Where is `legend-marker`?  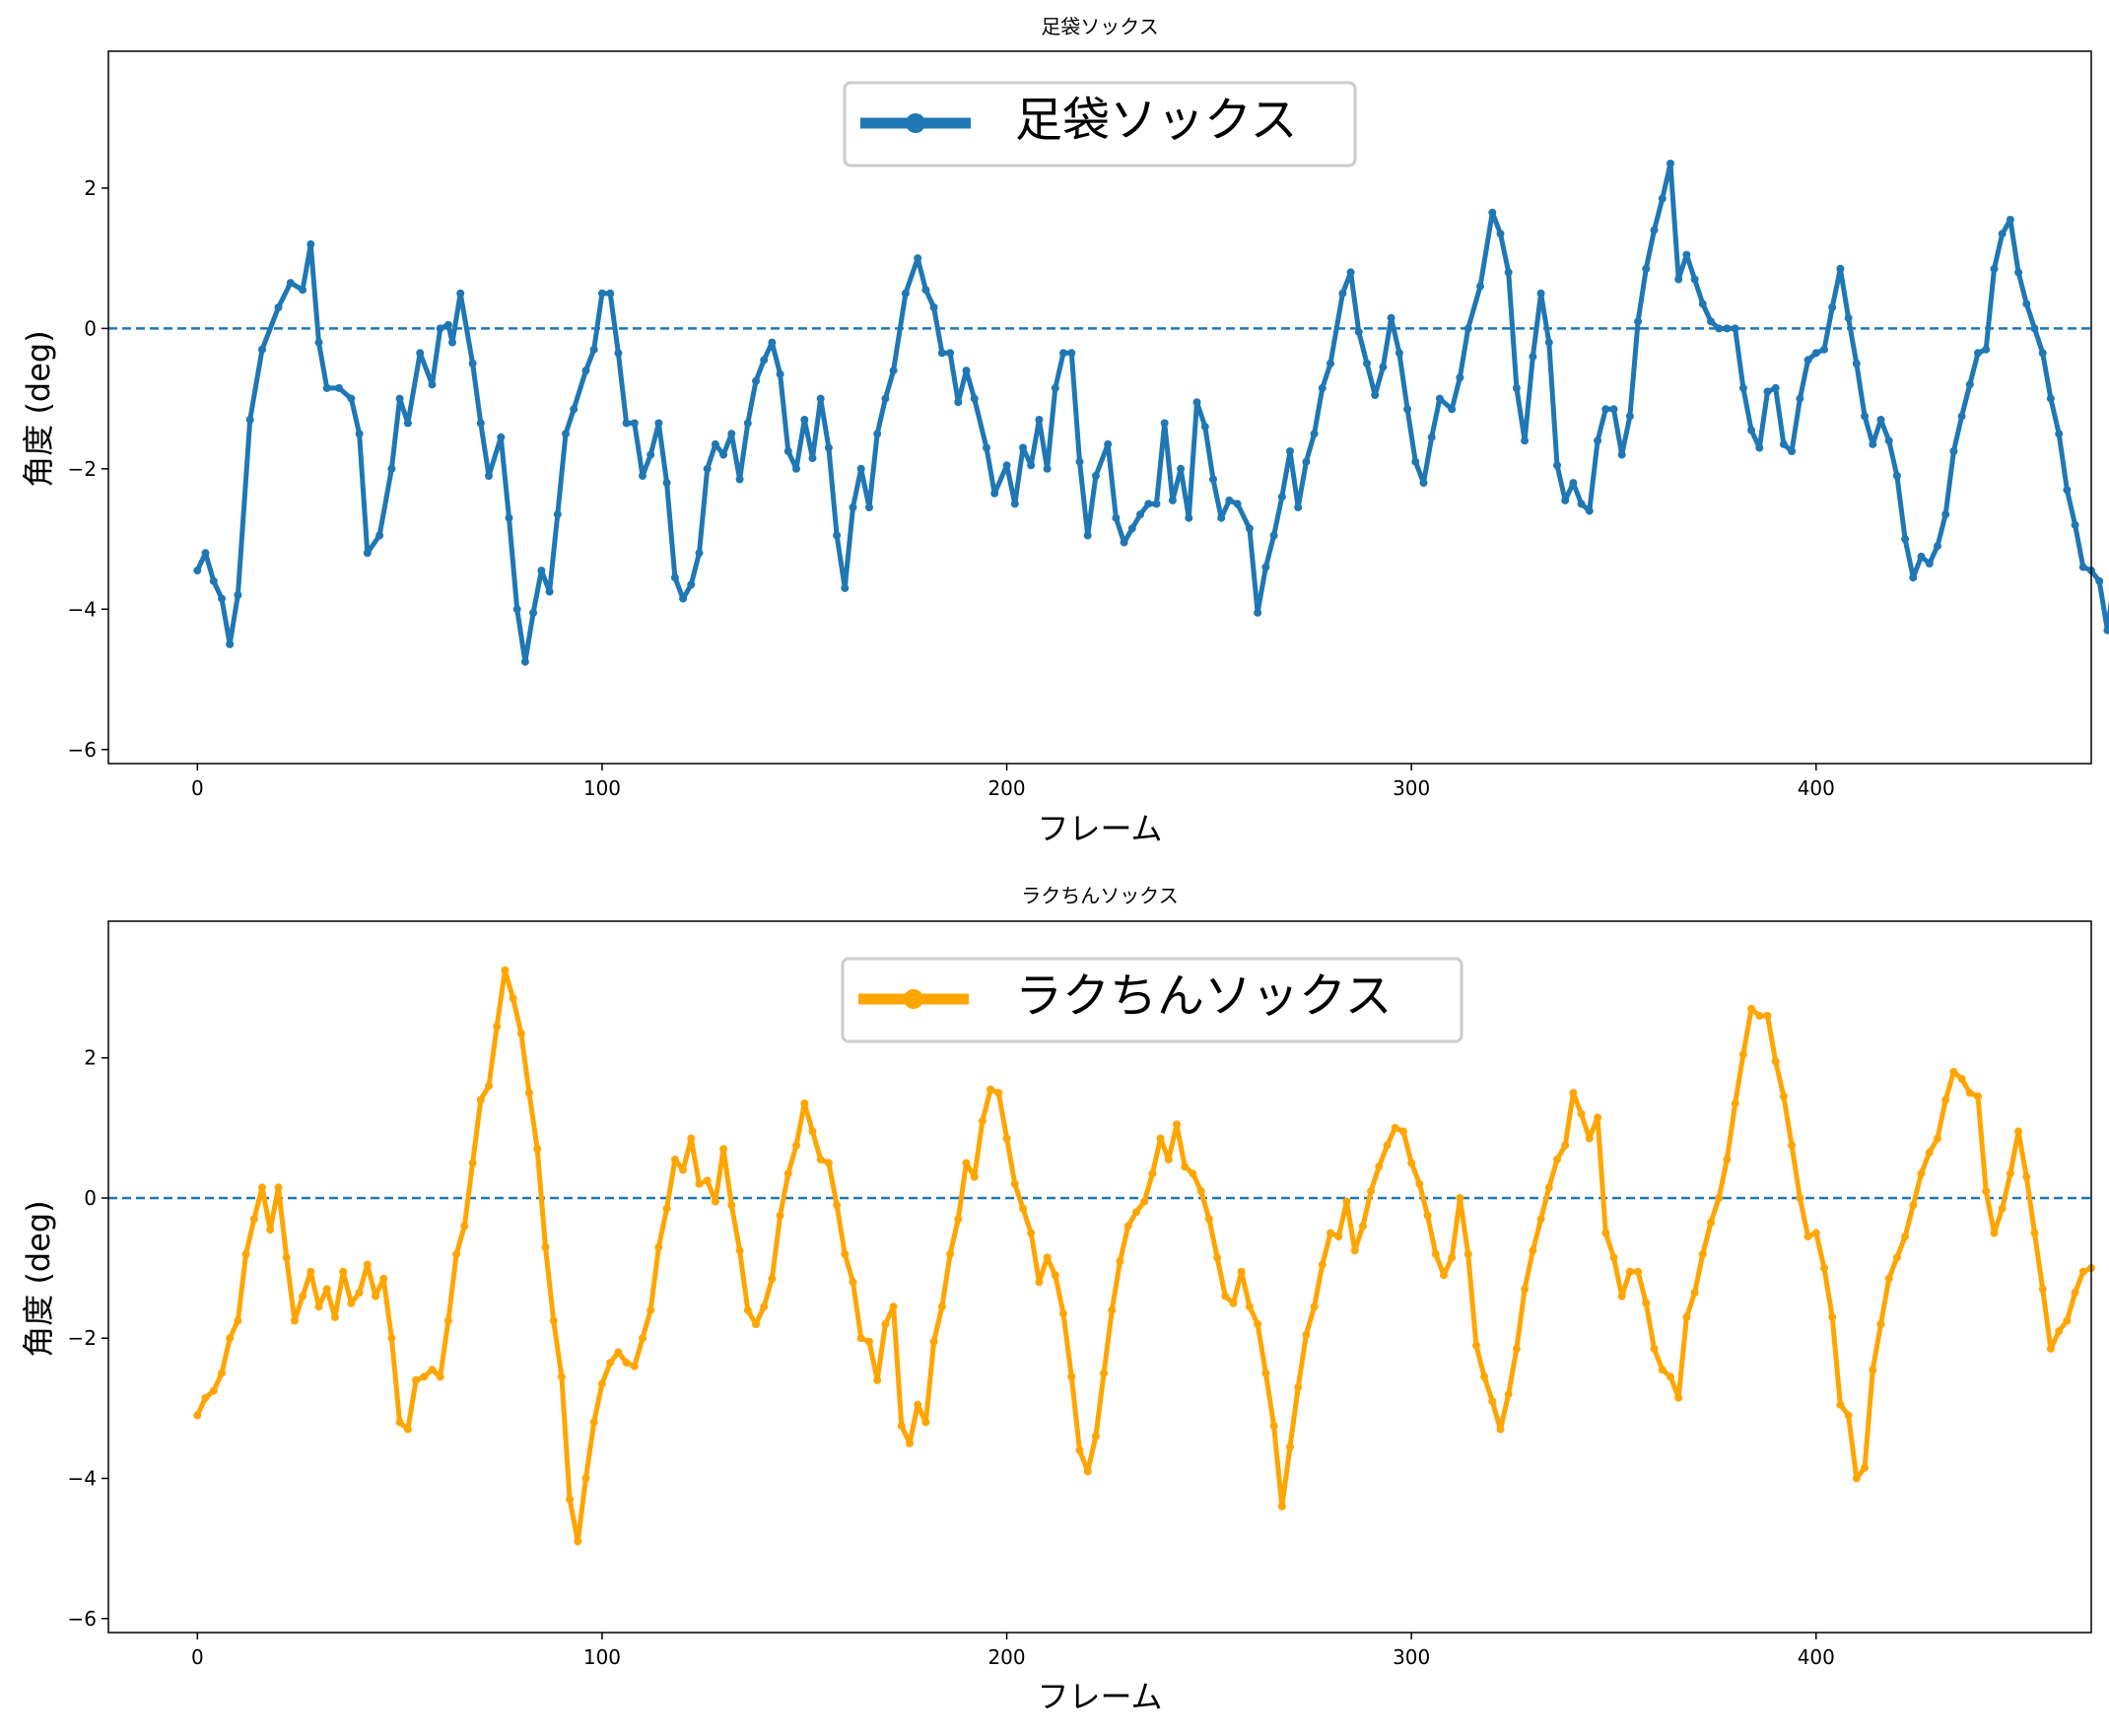
legend-marker is located at coordinates (913, 999).